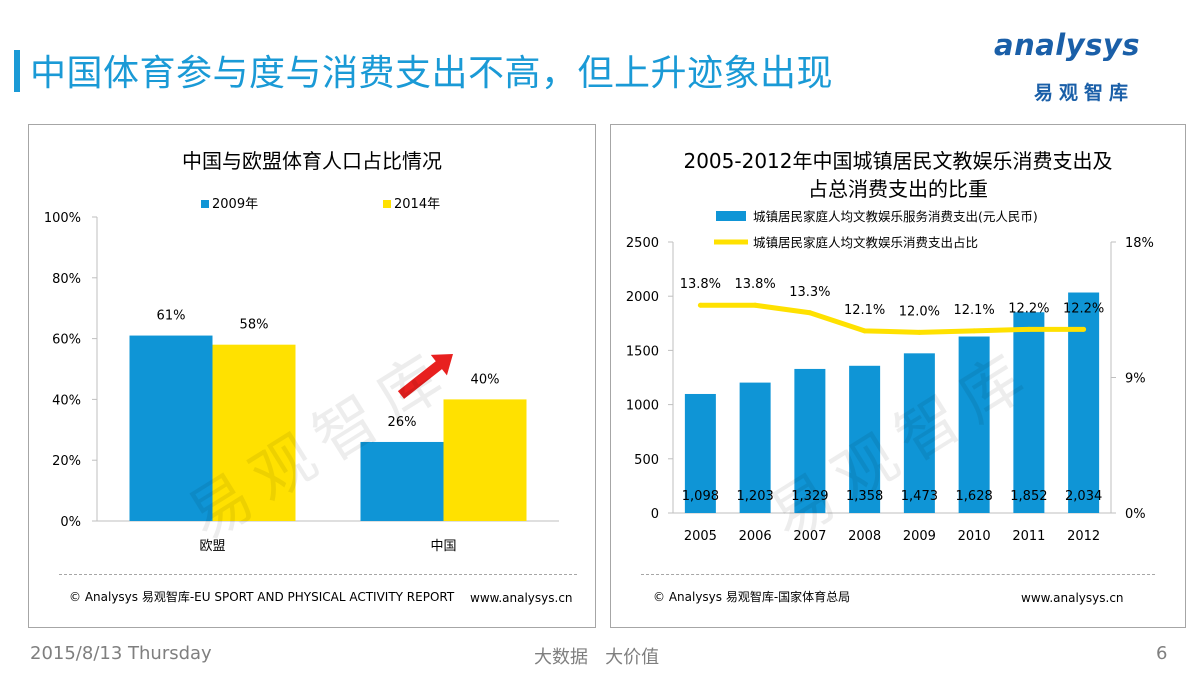  I want to click on right-category-label: 2006, so click(755, 536).